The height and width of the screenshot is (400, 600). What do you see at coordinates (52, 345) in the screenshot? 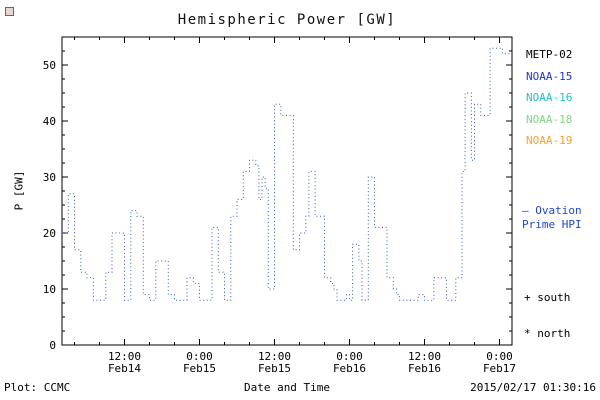
I see `svg-text: 0` at bounding box center [52, 345].